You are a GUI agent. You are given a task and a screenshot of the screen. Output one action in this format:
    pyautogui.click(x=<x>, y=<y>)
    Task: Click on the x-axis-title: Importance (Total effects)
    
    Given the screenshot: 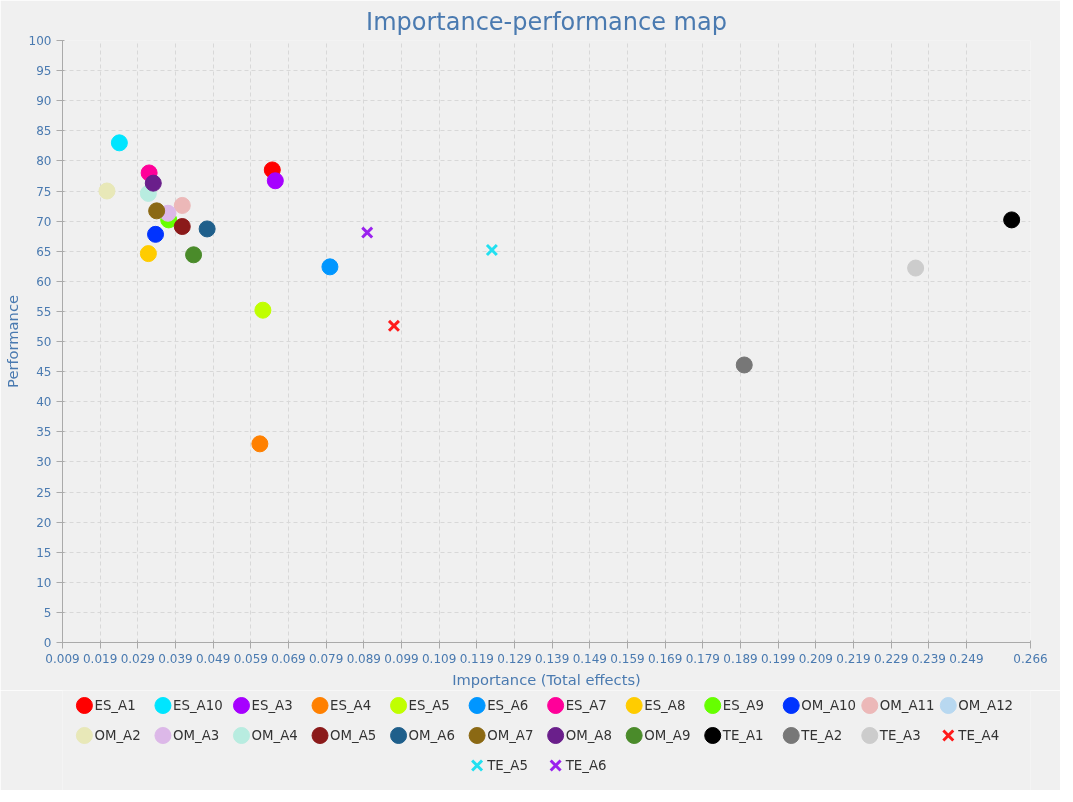 What is the action you would take?
    pyautogui.click(x=546, y=679)
    